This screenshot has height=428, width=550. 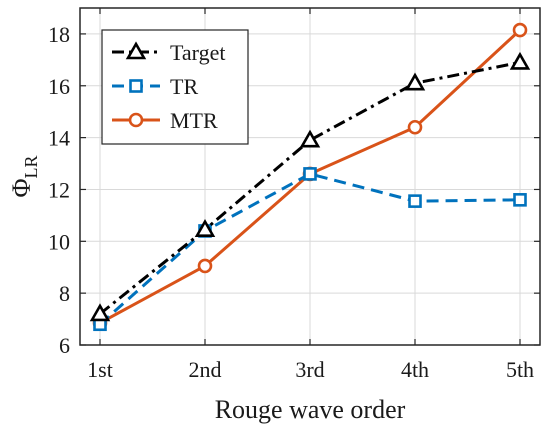 I want to click on x-tick-label: 2nd, so click(x=205, y=369).